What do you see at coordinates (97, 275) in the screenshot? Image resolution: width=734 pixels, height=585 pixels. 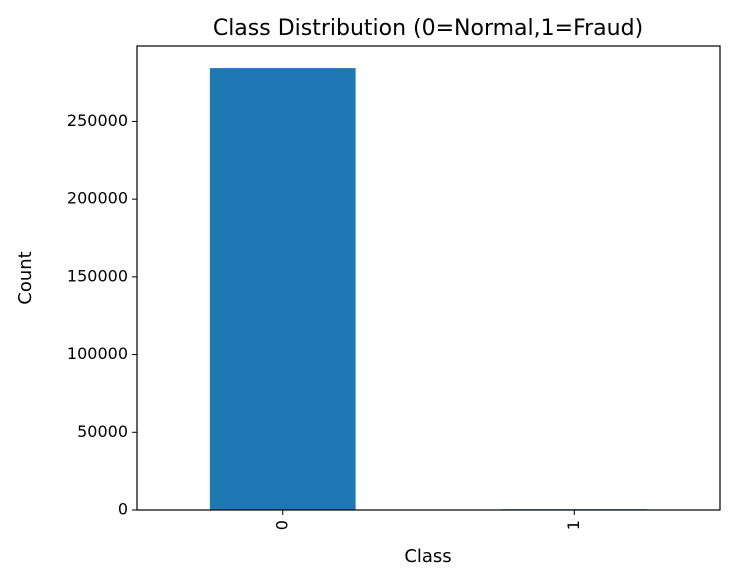 I see `y-tick-label: 150000` at bounding box center [97, 275].